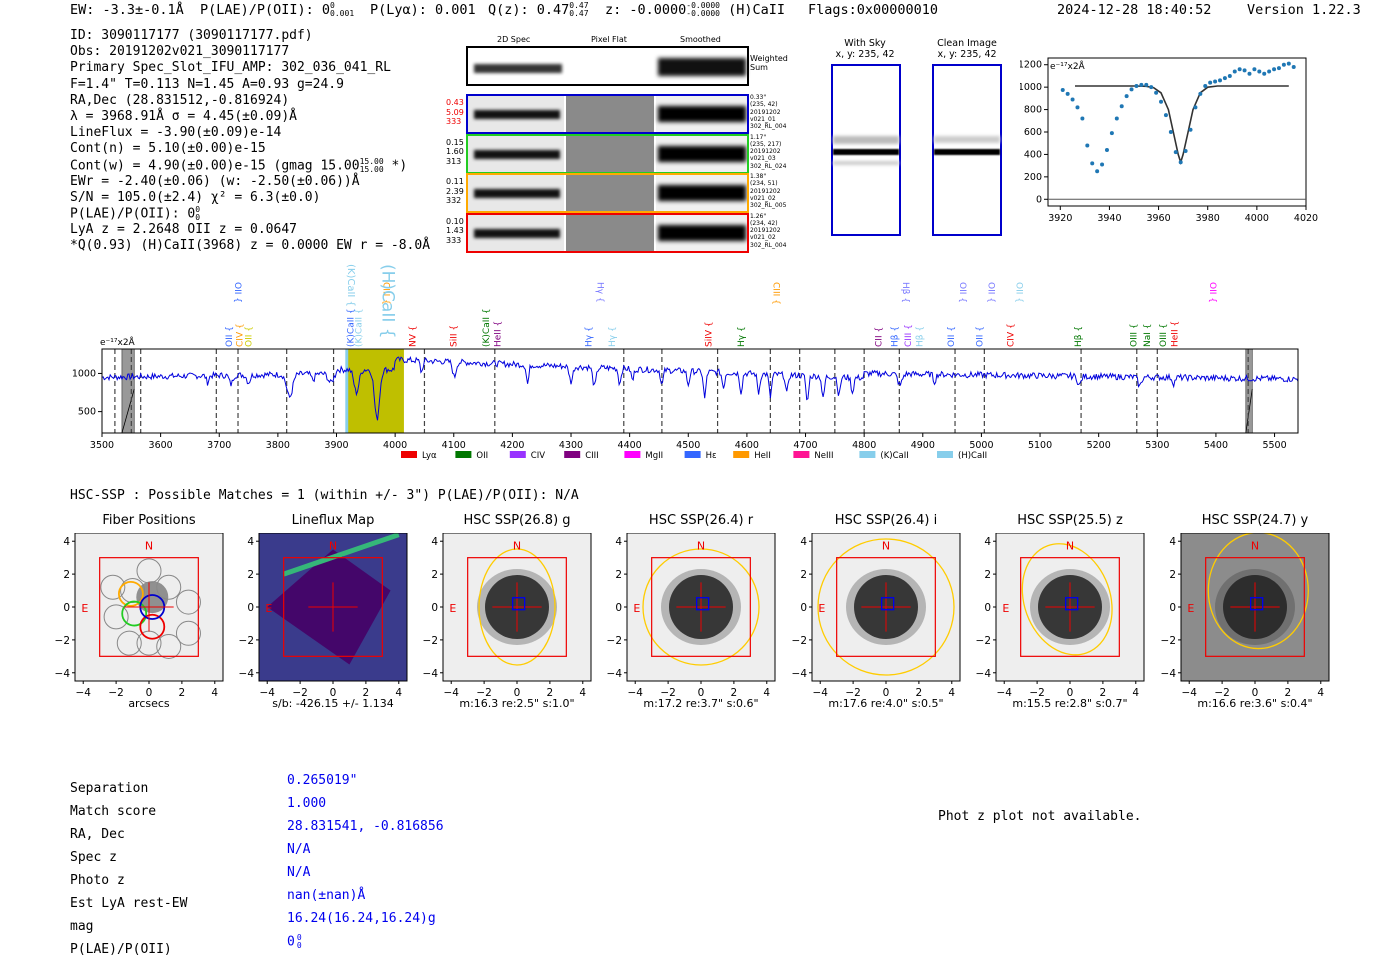 The height and width of the screenshot is (957, 1400). Describe the element at coordinates (455, 152) in the screenshot. I see `cutout-row-2-stats: 0.15 1.60 313` at that location.